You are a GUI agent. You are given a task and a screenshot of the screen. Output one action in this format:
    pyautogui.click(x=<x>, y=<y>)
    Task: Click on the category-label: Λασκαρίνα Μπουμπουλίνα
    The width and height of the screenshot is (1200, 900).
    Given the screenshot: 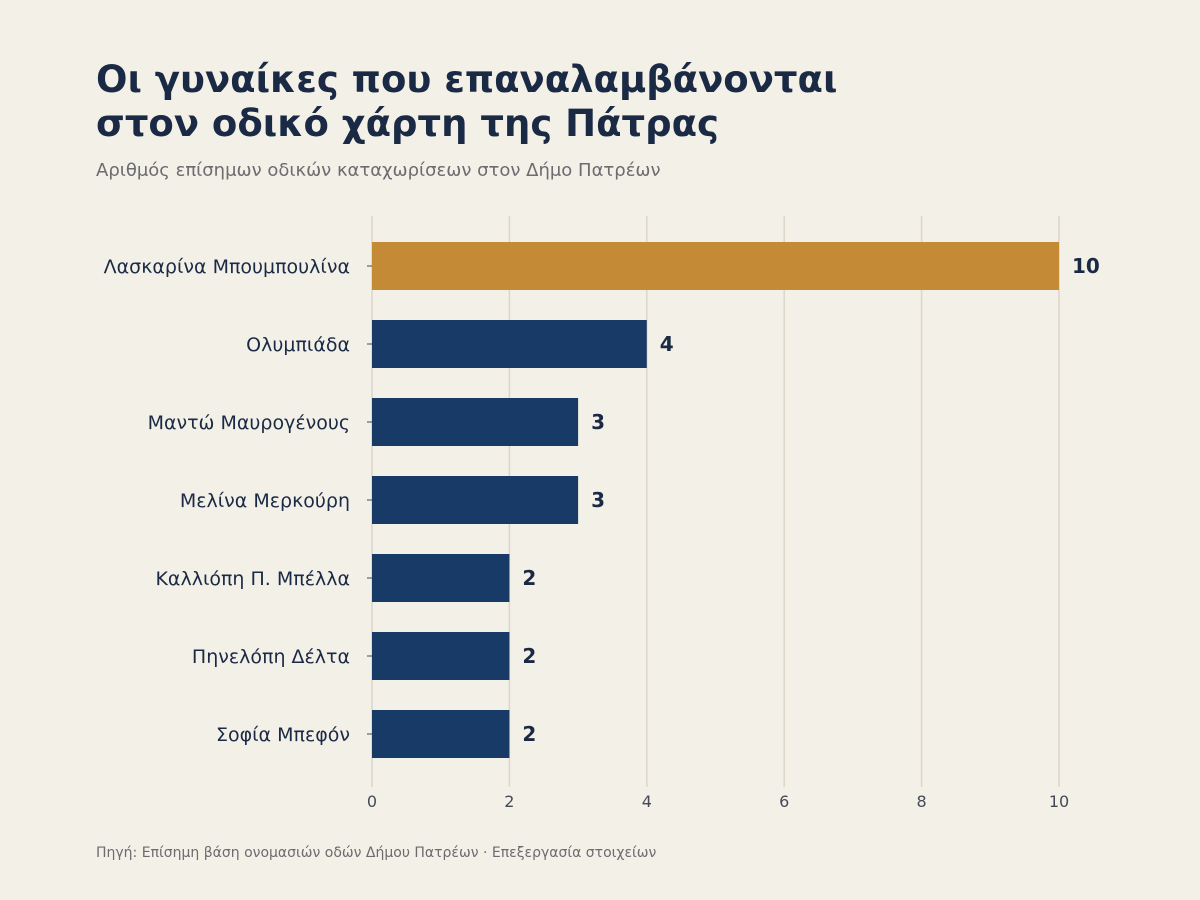 What is the action you would take?
    pyautogui.click(x=227, y=267)
    